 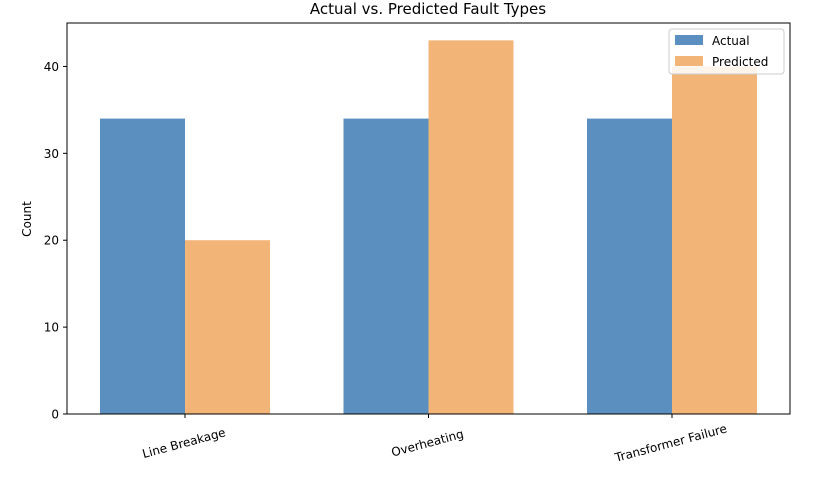 I want to click on y-tick-label: 30, so click(x=51, y=154).